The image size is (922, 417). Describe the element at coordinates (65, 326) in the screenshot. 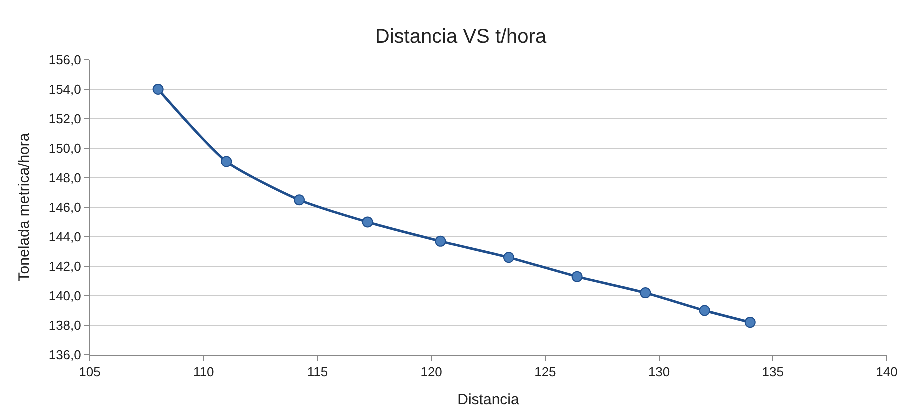

I see `y-tick-label: 138,0` at that location.